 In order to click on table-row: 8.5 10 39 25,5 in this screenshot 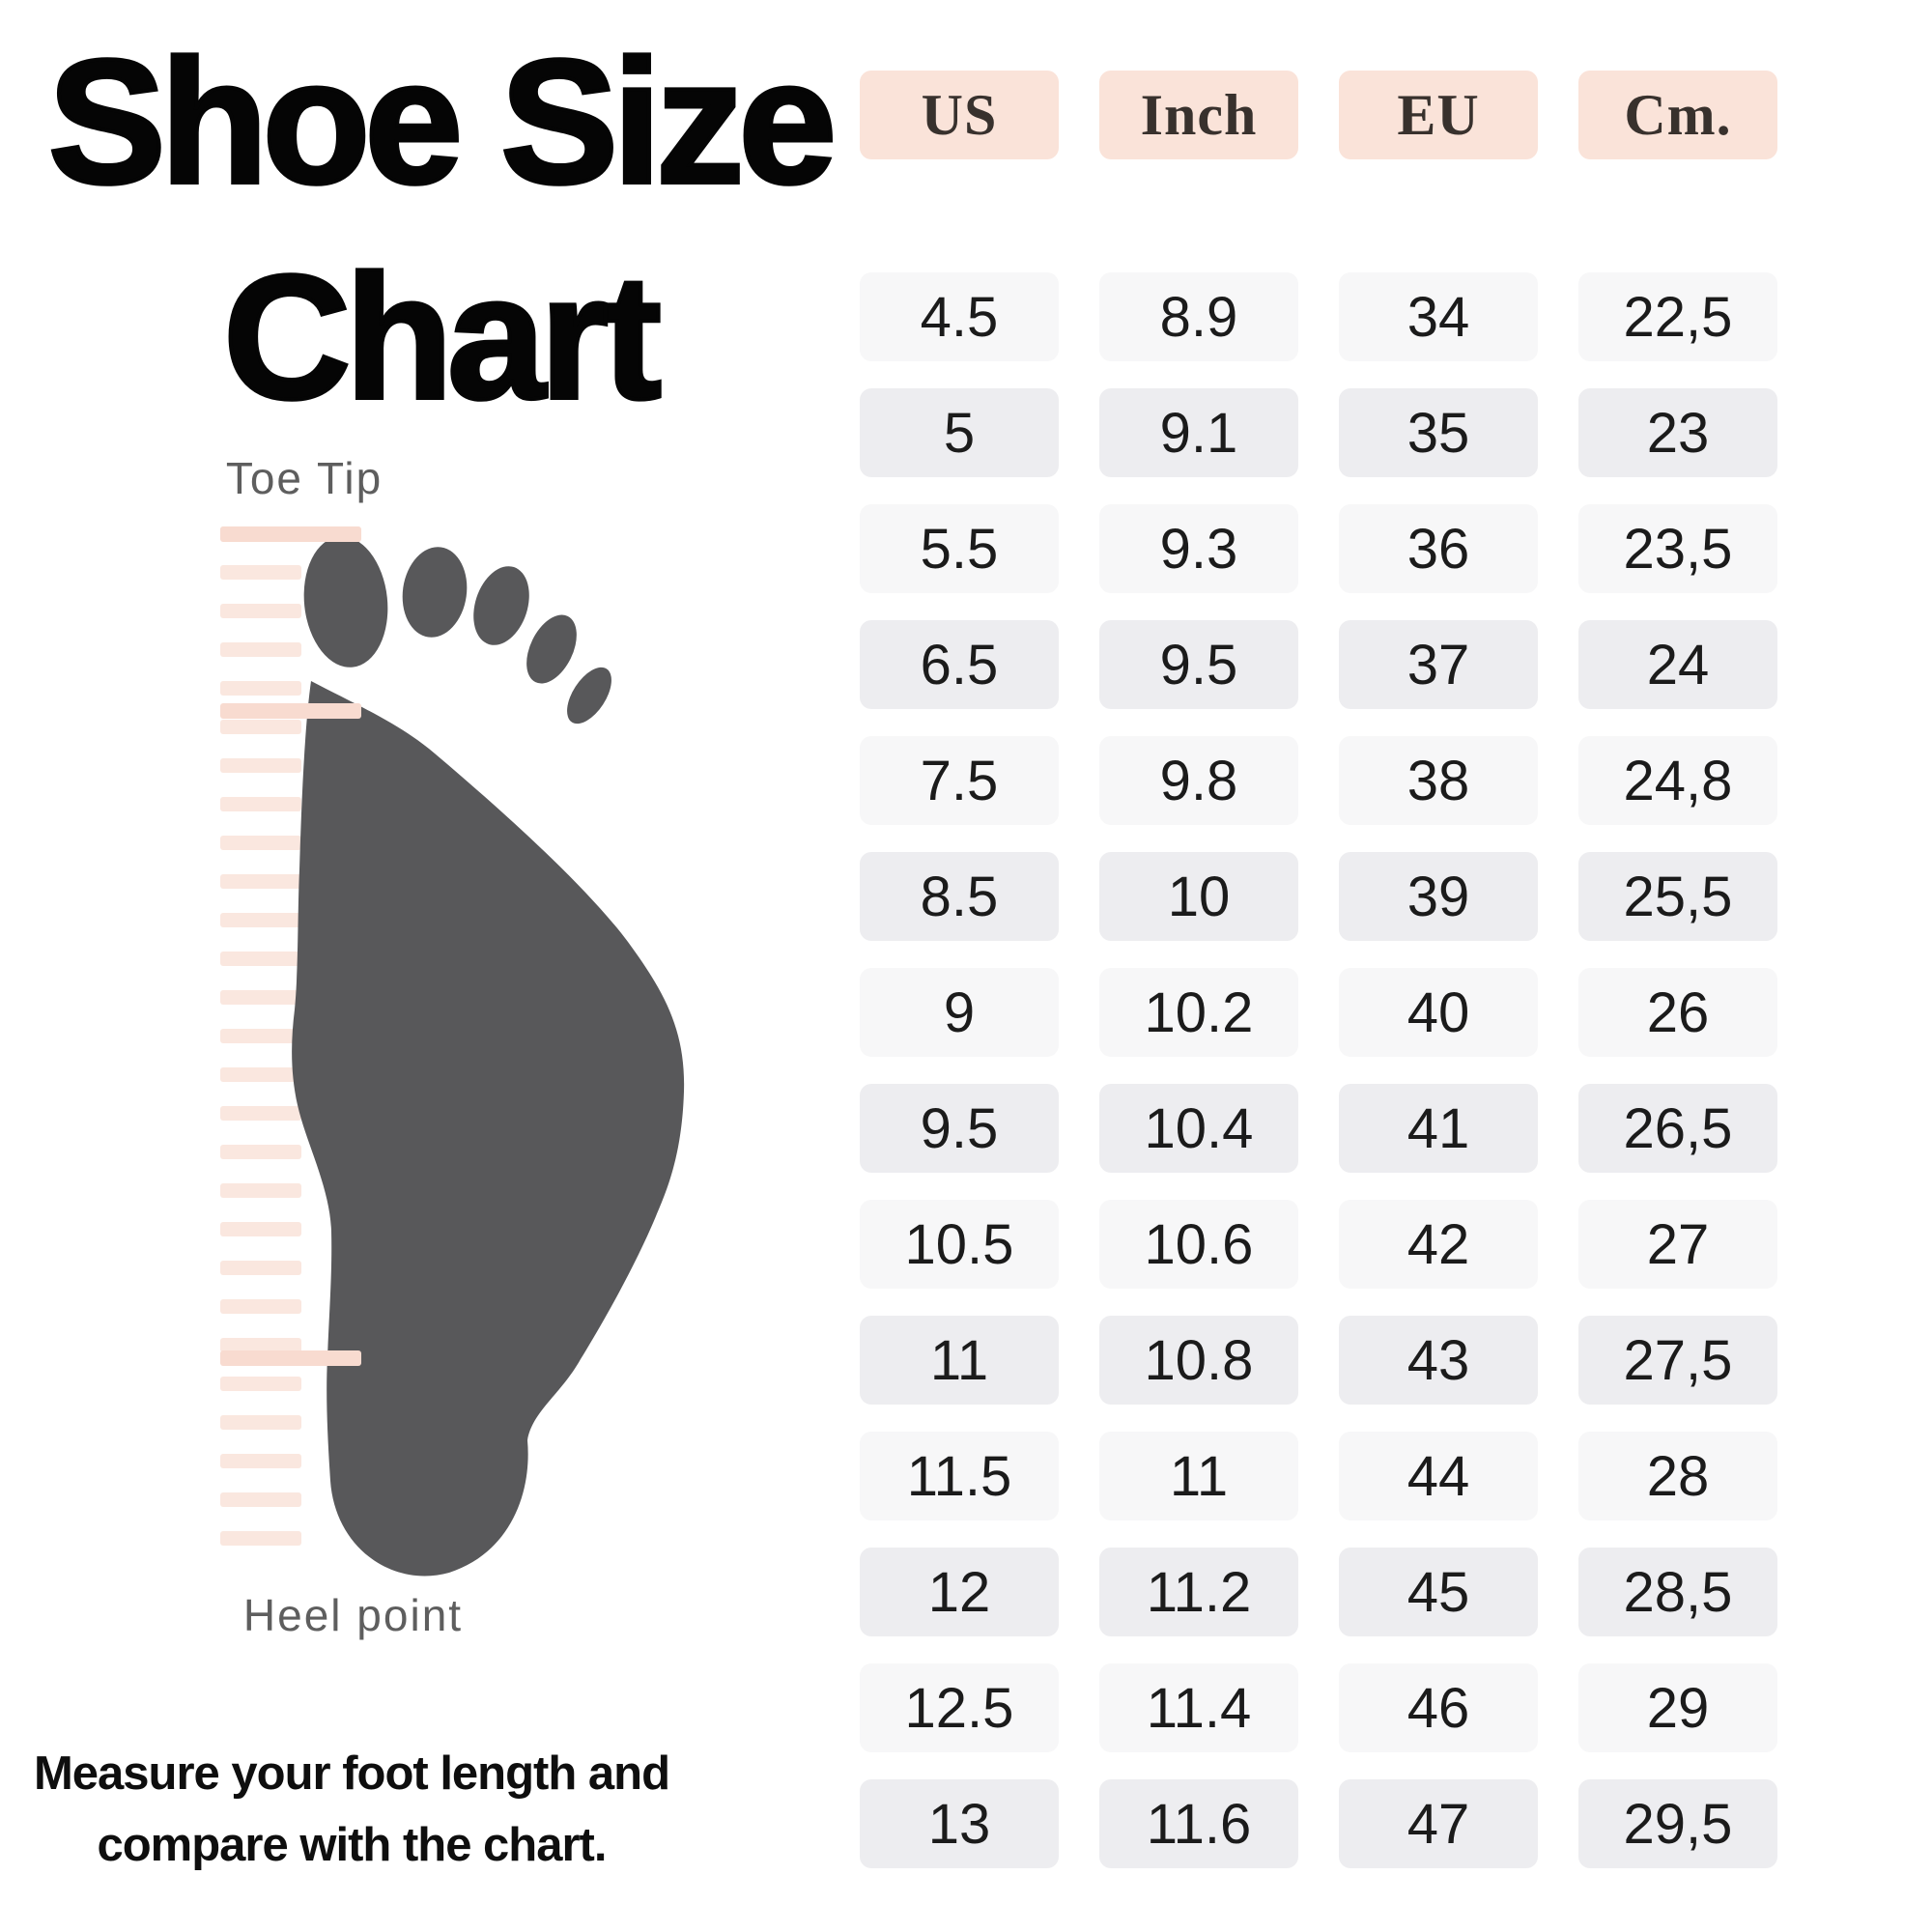, I will do `click(1318, 896)`.